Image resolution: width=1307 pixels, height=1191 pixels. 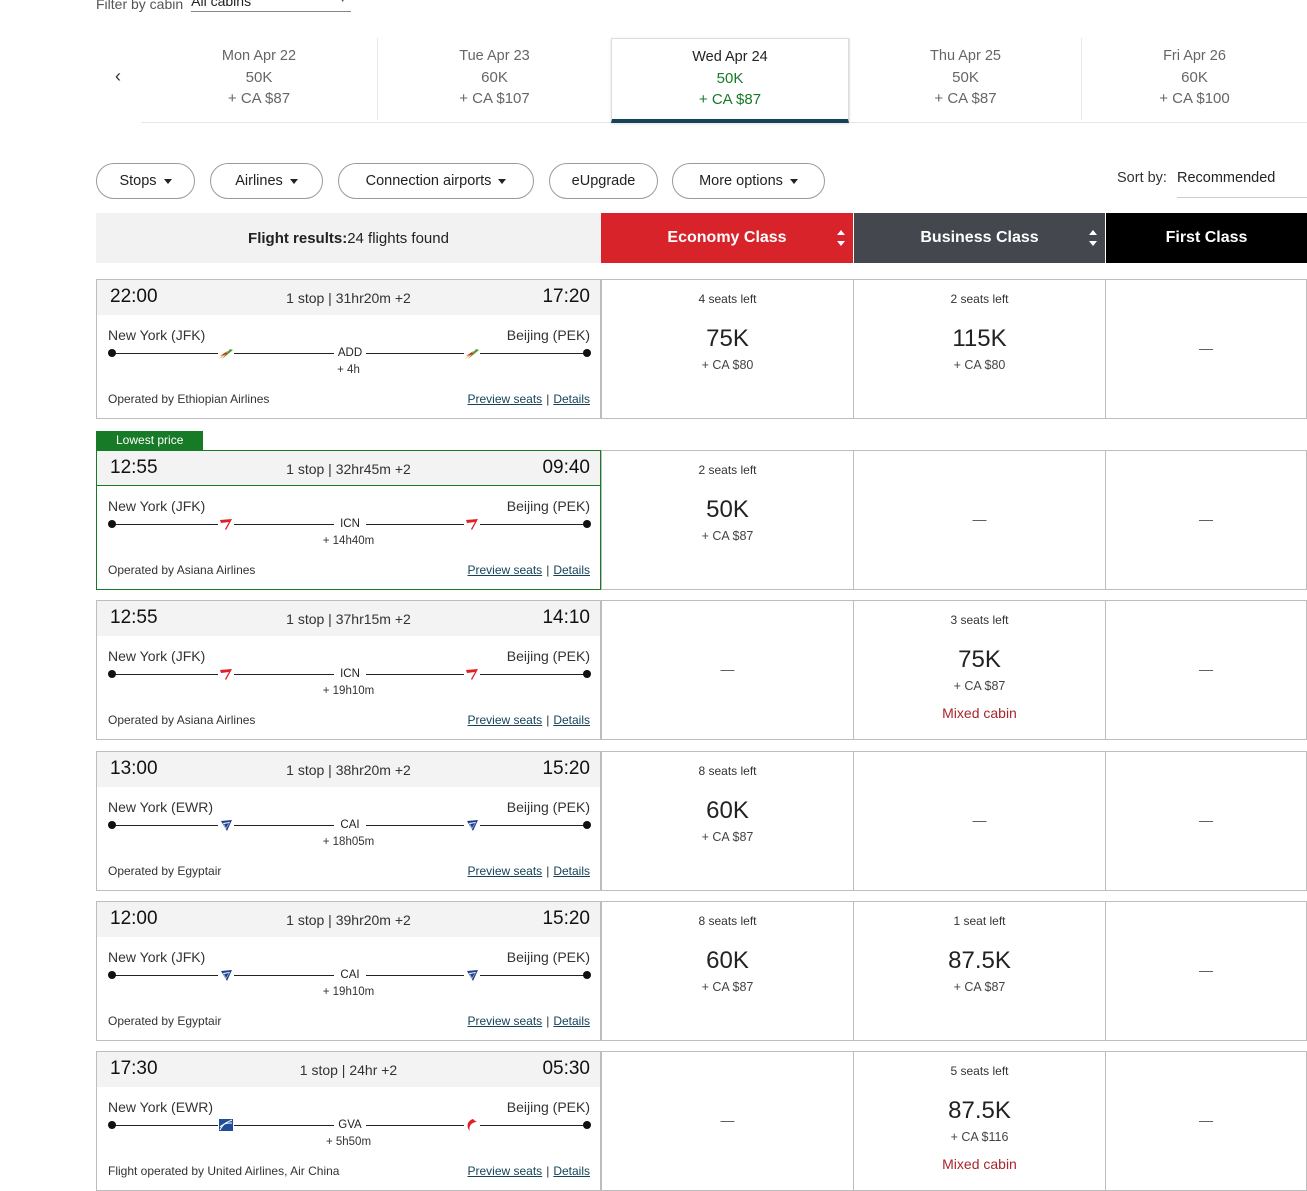 I want to click on eupgrade-filter-button: eUpgrade, so click(x=603, y=181).